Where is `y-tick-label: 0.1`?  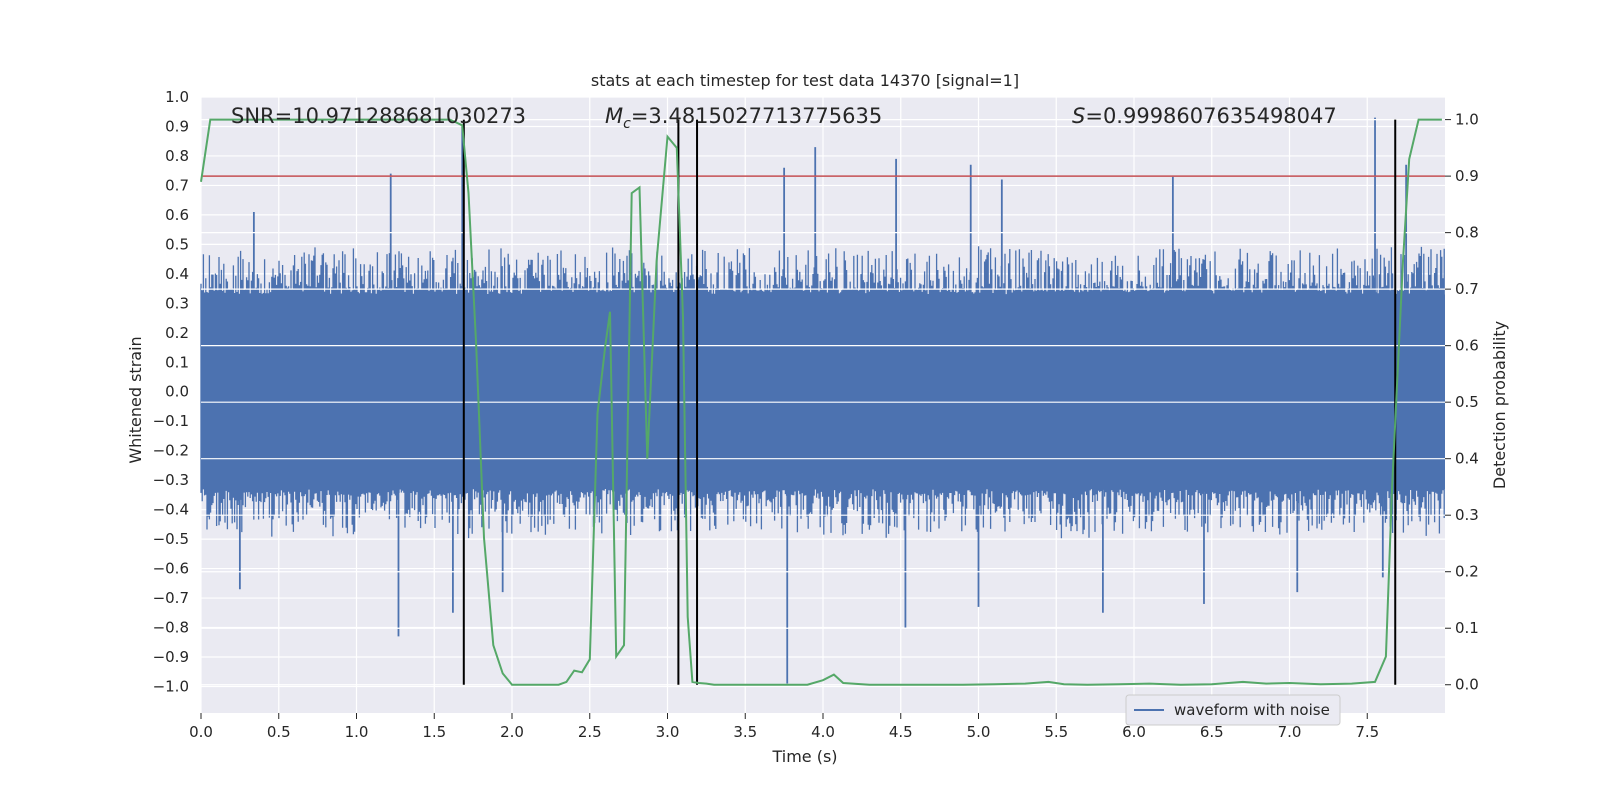
y-tick-label: 0.1 is located at coordinates (177, 362).